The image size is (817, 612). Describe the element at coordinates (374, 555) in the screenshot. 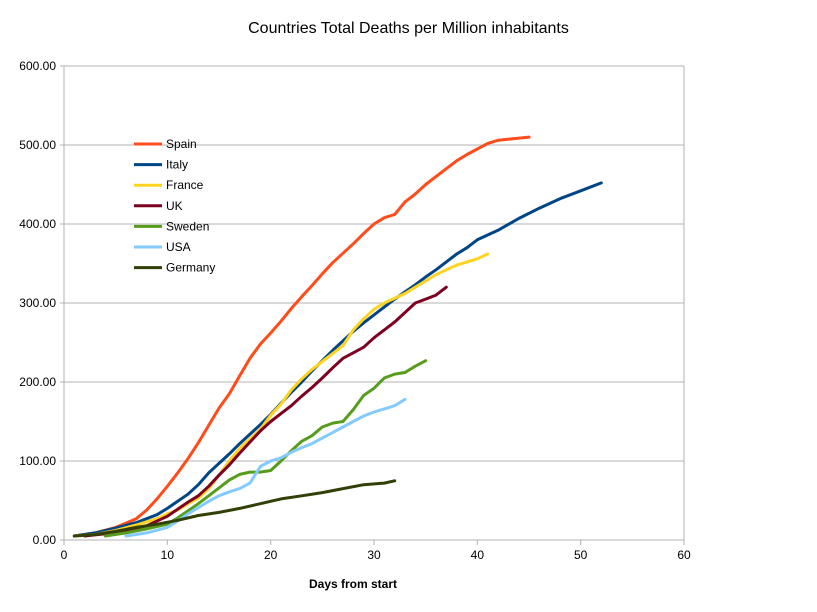

I see `x-tick-label: 30` at that location.